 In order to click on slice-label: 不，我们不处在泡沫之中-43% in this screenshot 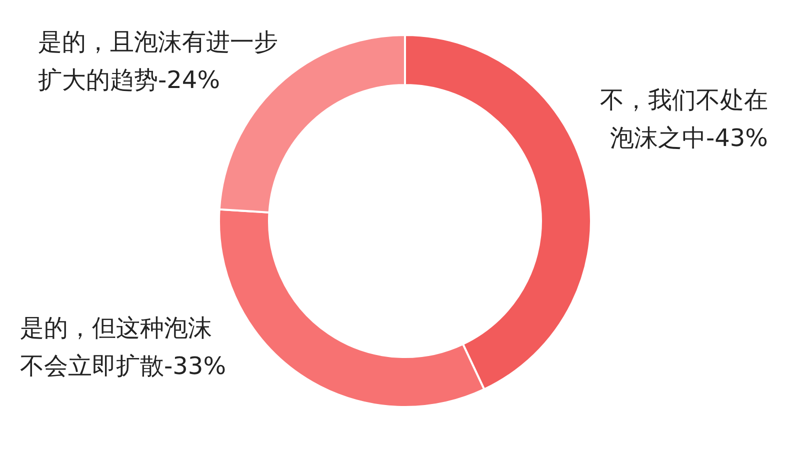, I will do `click(684, 119)`.